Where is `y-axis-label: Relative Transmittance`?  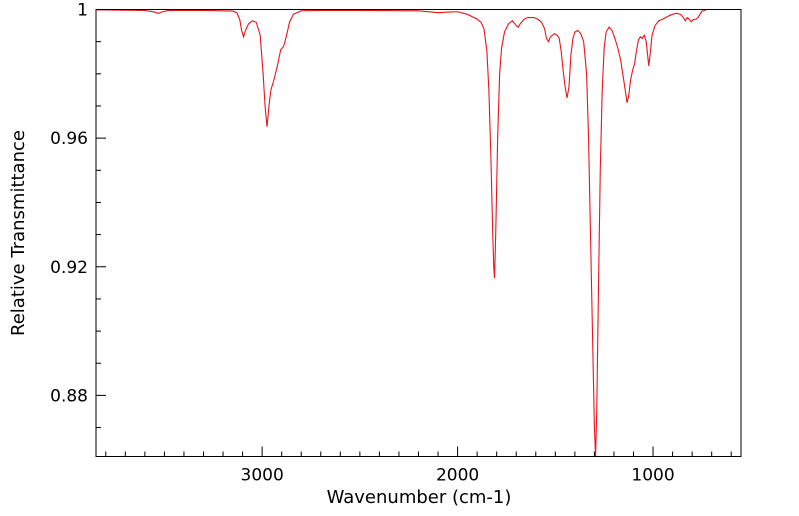
y-axis-label: Relative Transmittance is located at coordinates (18, 233).